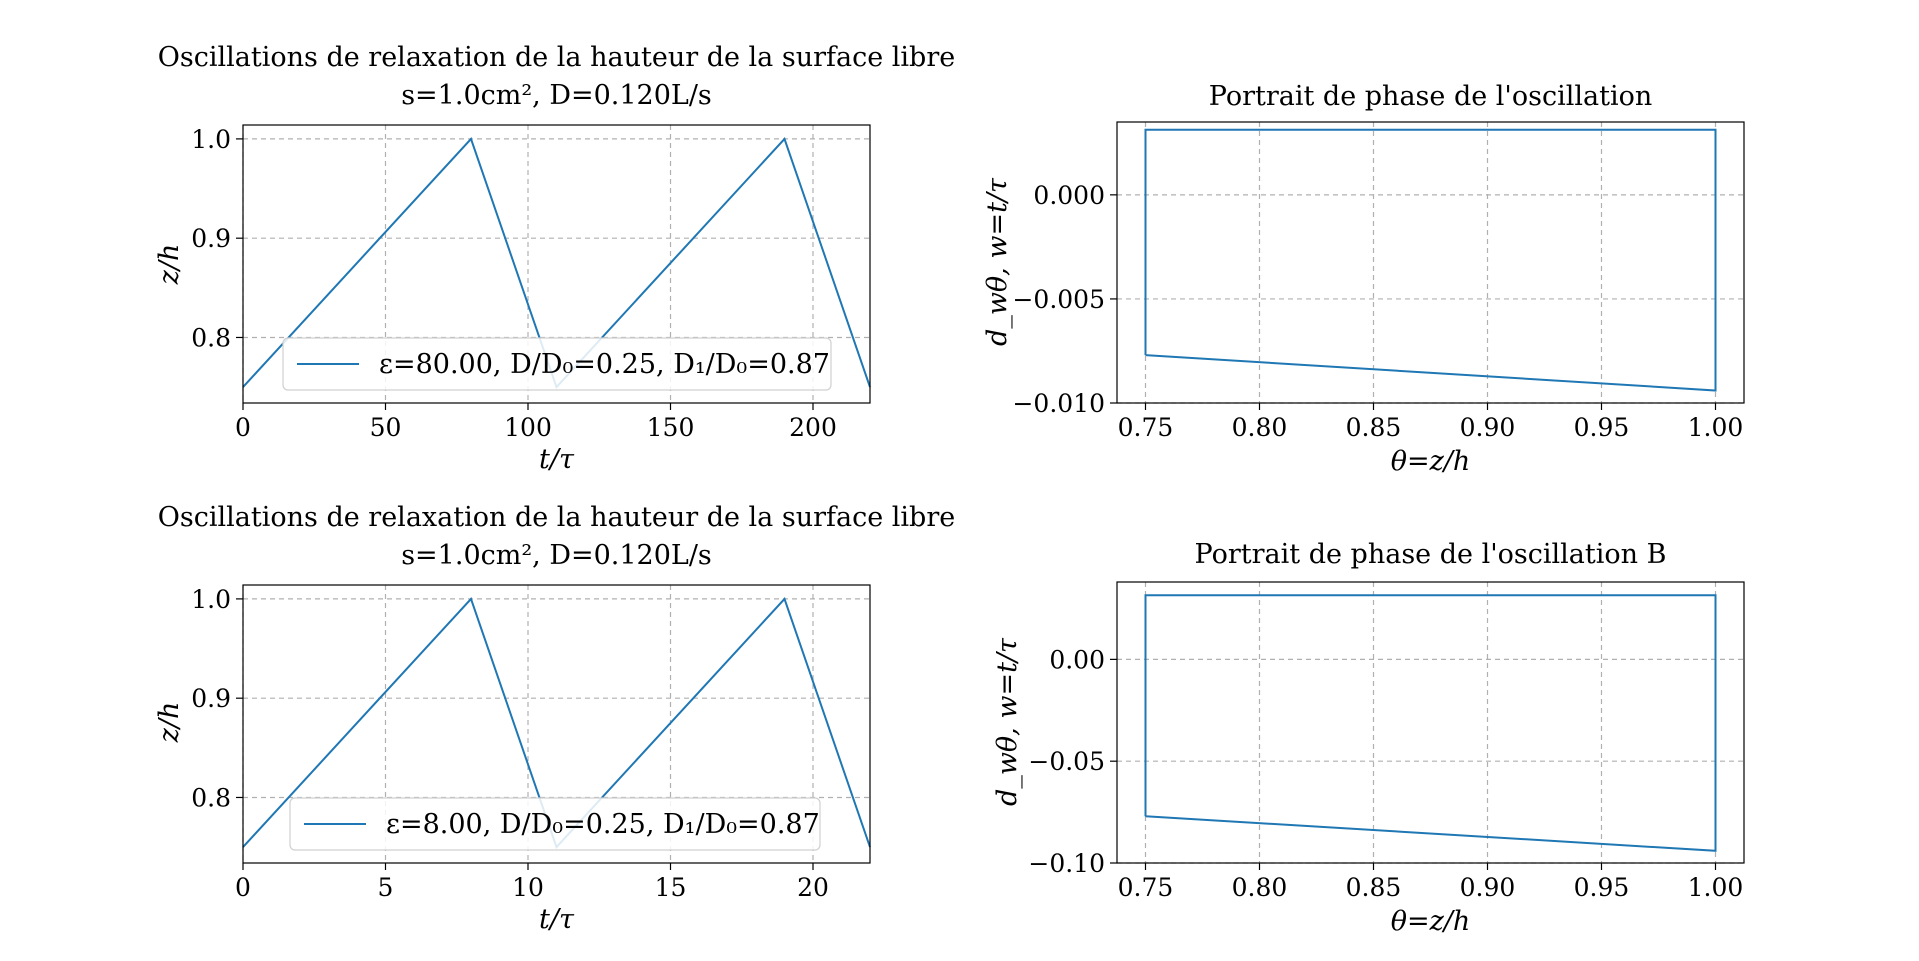  I want to click on legend-label: ε=80.00, D/D₀=0.25, D₁/D₀=0.87, so click(604, 364).